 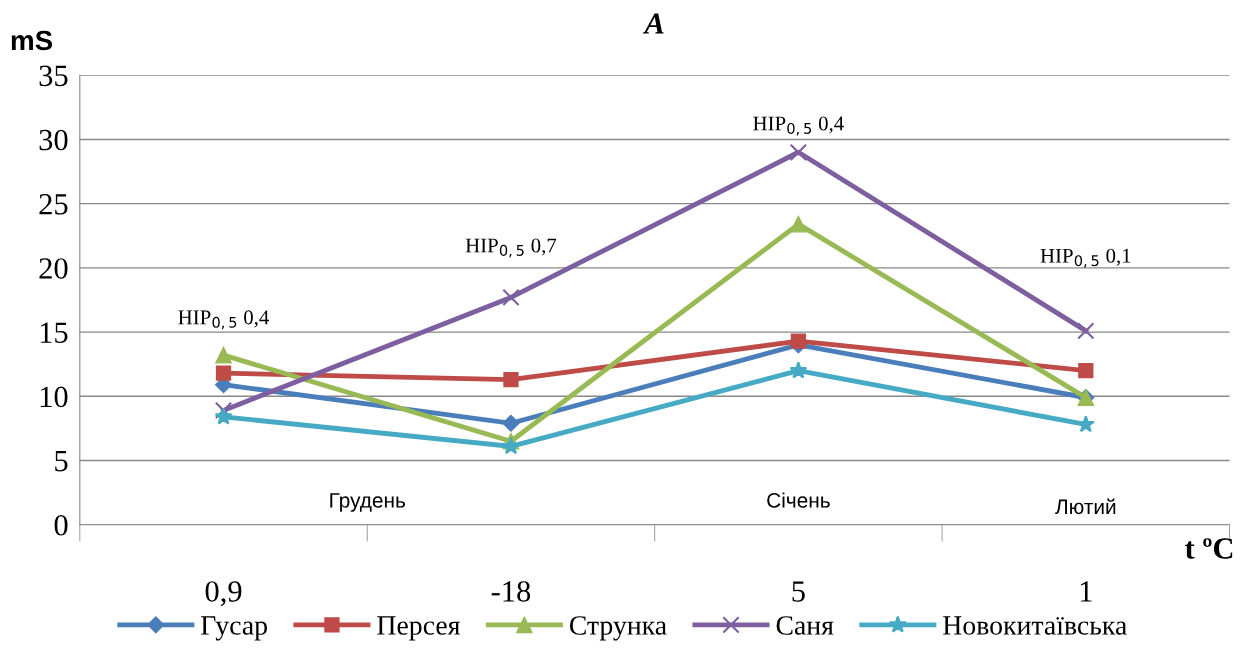 What do you see at coordinates (511, 248) in the screenshot?
I see `annotation: НІР$_{0,5}$ 0,7` at bounding box center [511, 248].